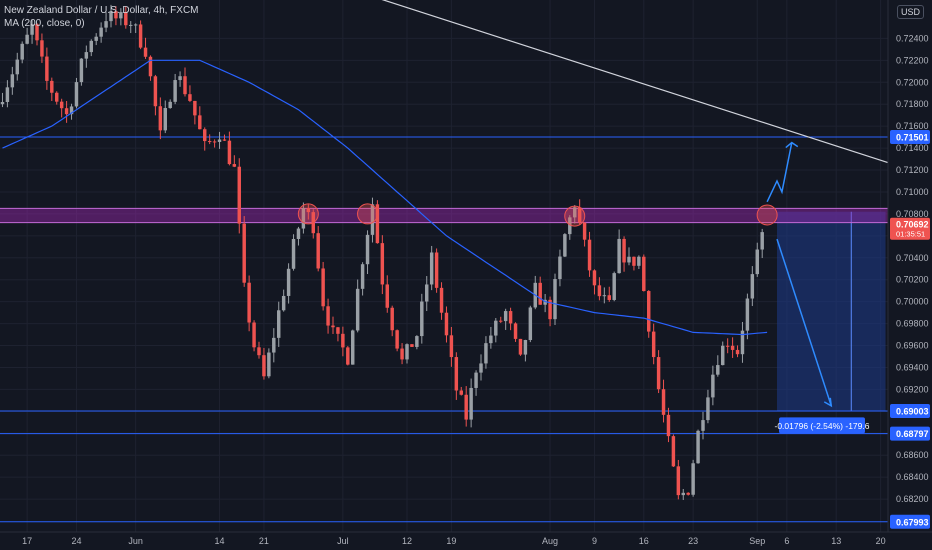 The width and height of the screenshot is (932, 550). Describe the element at coordinates (912, 214) in the screenshot. I see `price-tick-label: 0.70800` at that location.